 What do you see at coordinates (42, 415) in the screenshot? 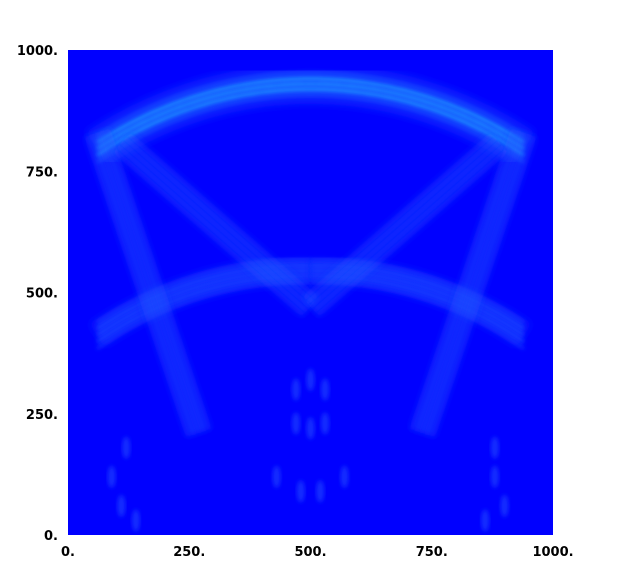
I see `y-tick-label: 250.` at bounding box center [42, 415].